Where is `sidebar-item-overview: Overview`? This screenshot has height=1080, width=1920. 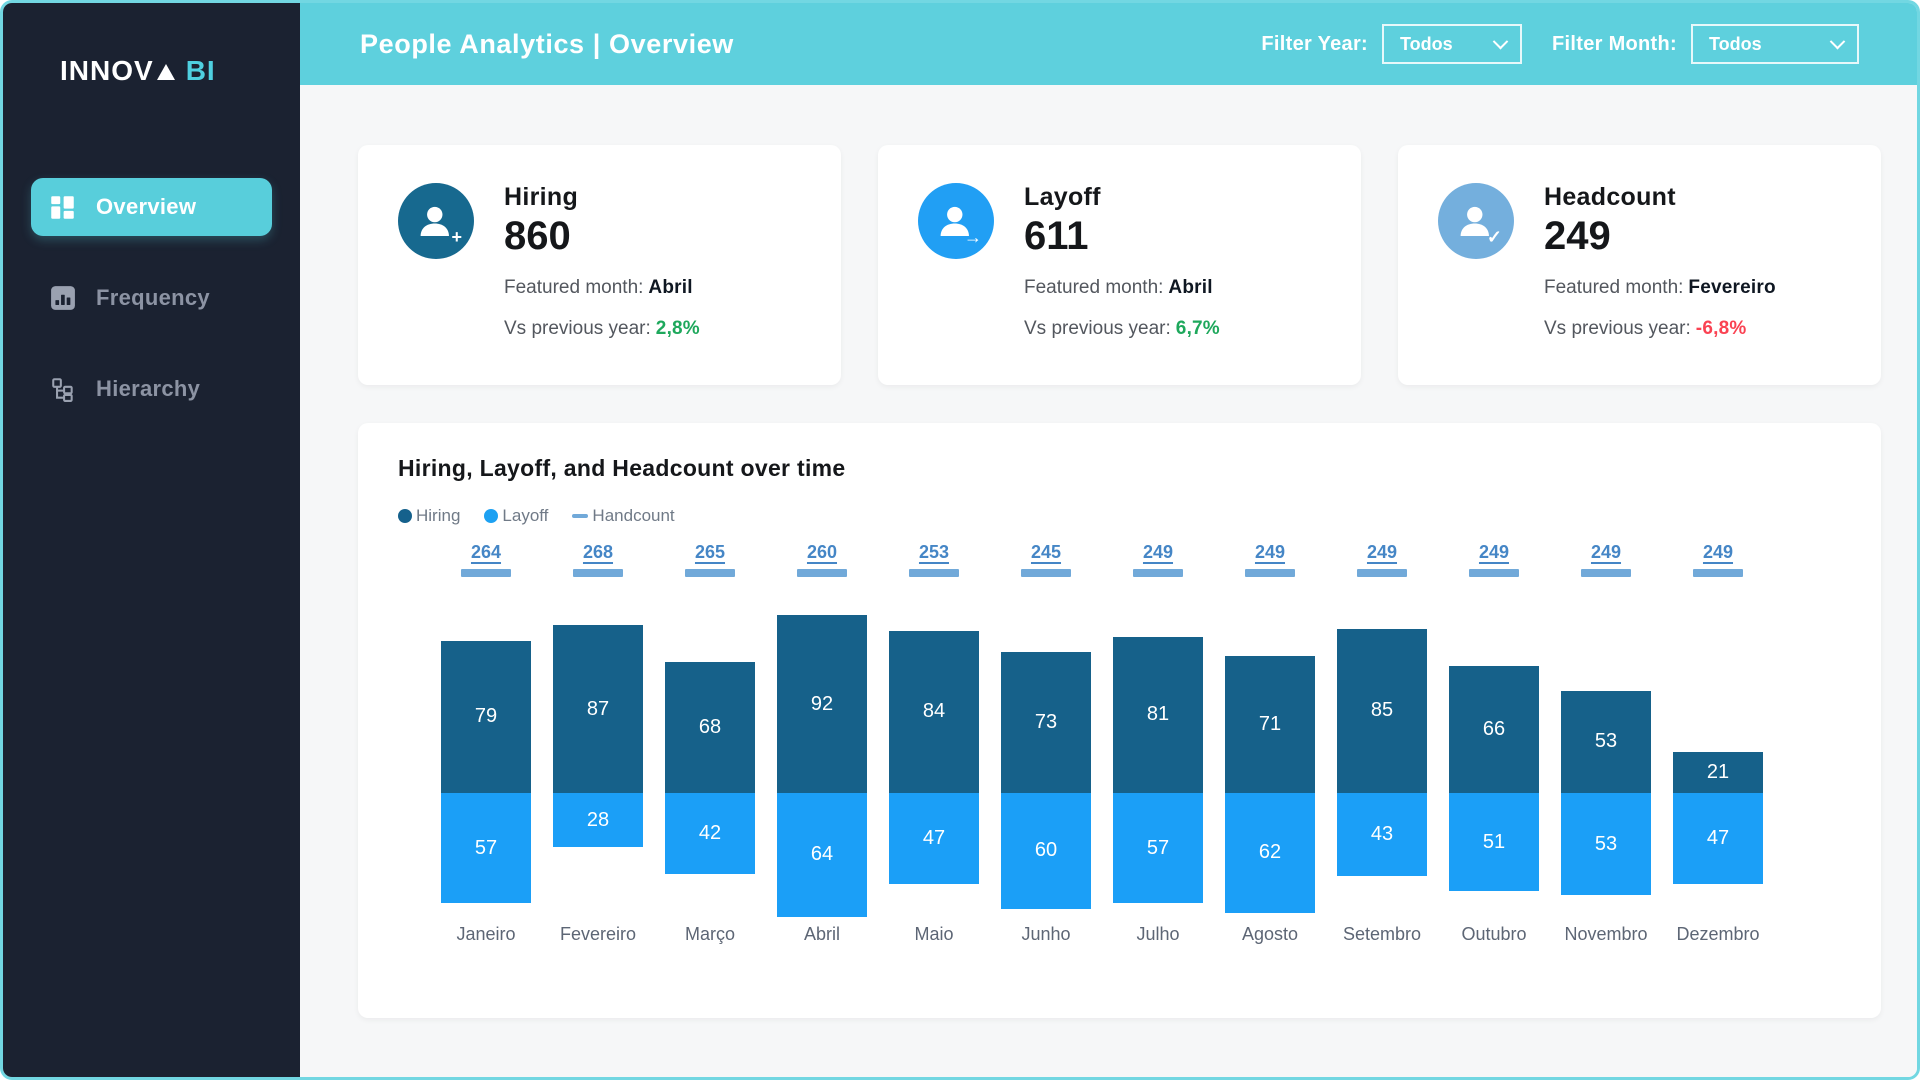
sidebar-item-overview: Overview is located at coordinates (151, 207).